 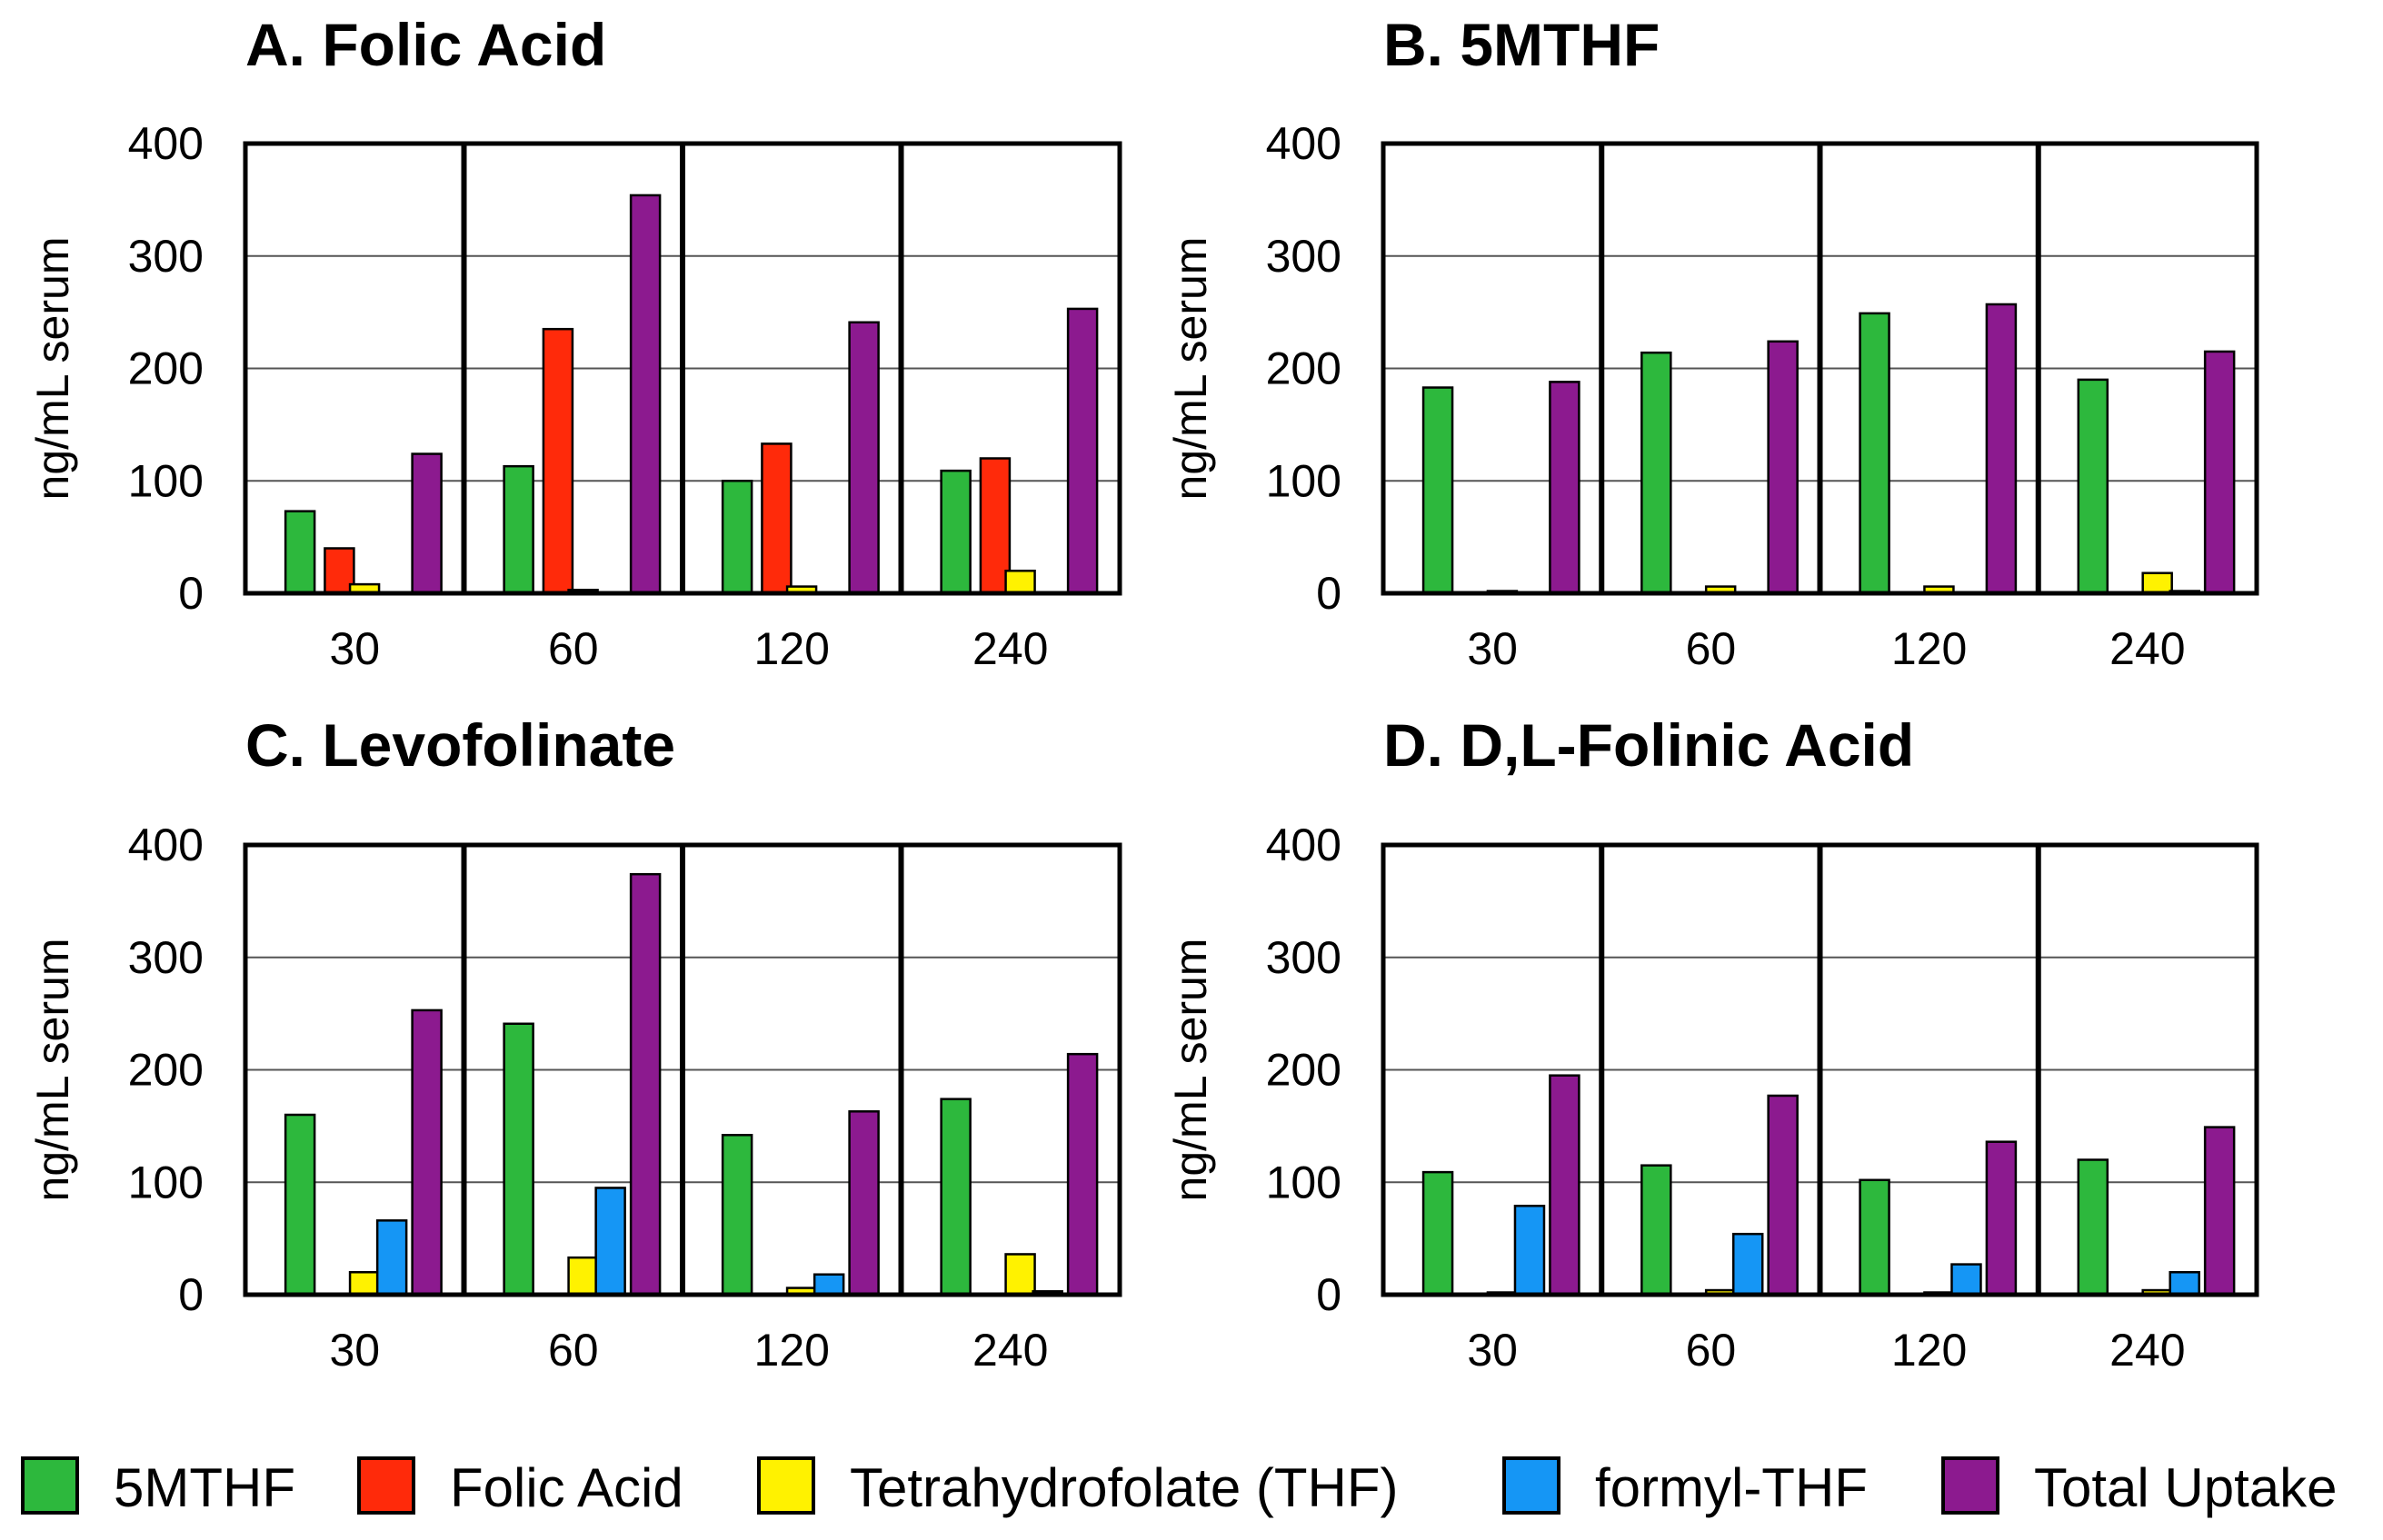 What do you see at coordinates (166, 368) in the screenshot?
I see `panel-1-ytick-label: 200` at bounding box center [166, 368].